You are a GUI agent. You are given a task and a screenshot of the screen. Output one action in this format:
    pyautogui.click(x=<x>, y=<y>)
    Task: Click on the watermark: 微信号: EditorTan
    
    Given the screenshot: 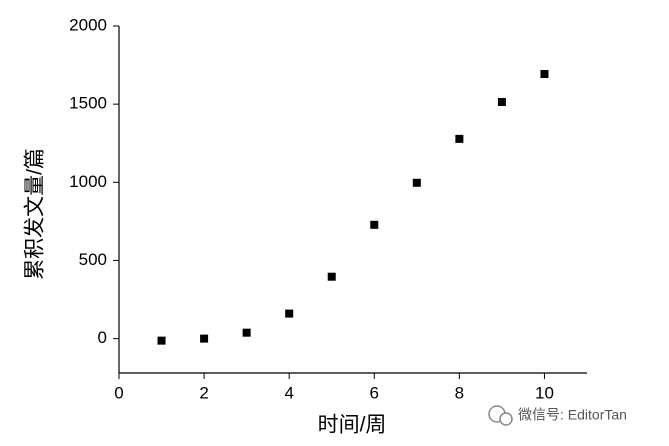 What is the action you would take?
    pyautogui.click(x=557, y=415)
    